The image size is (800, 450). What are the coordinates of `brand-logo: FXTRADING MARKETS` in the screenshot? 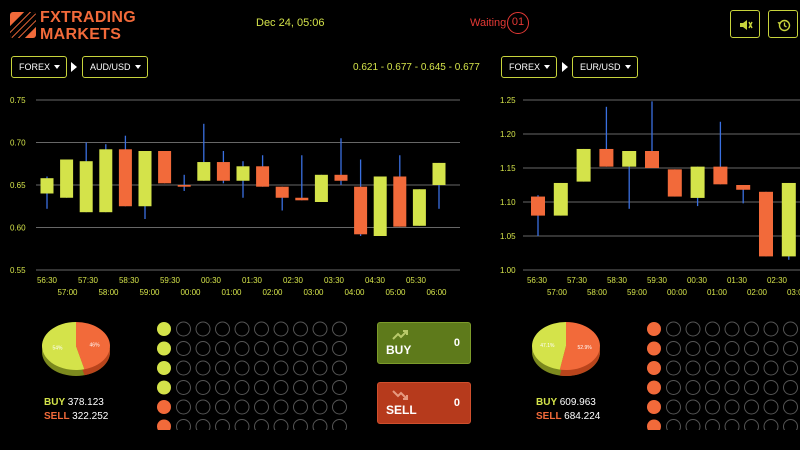 It's located at (75, 25).